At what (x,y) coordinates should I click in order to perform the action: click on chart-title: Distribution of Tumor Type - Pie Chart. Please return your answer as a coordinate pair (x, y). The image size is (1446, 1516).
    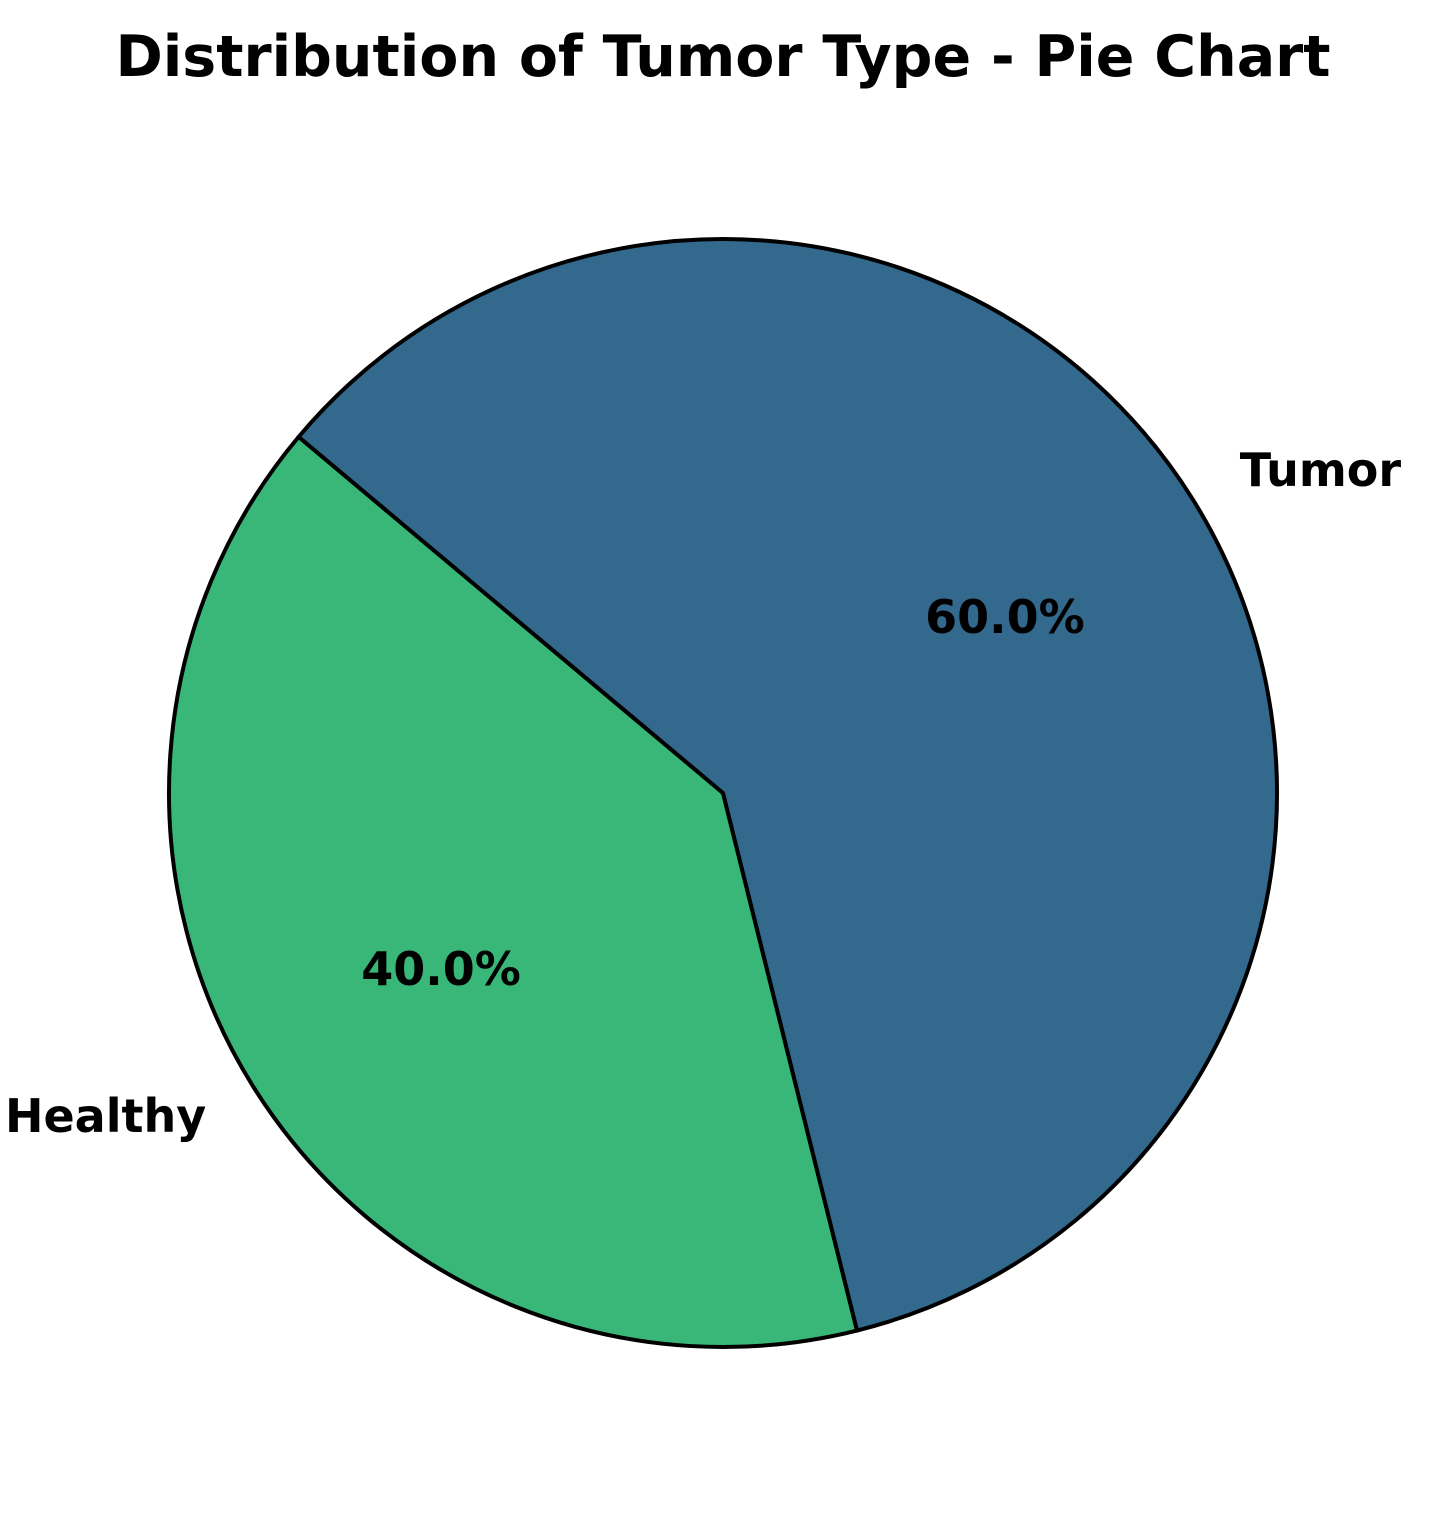
    Looking at the image, I should click on (722, 57).